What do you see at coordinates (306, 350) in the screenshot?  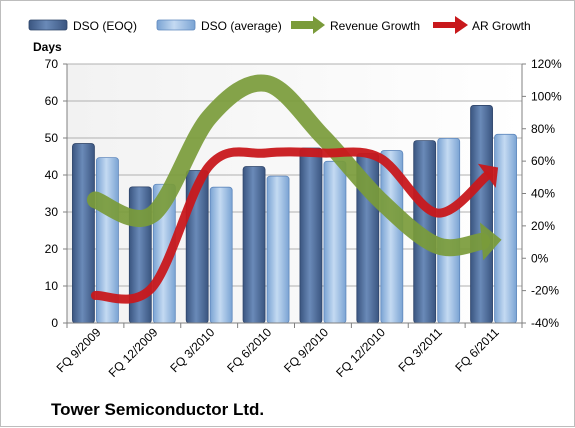 I see `x-tick-label: FQ 9/2010` at bounding box center [306, 350].